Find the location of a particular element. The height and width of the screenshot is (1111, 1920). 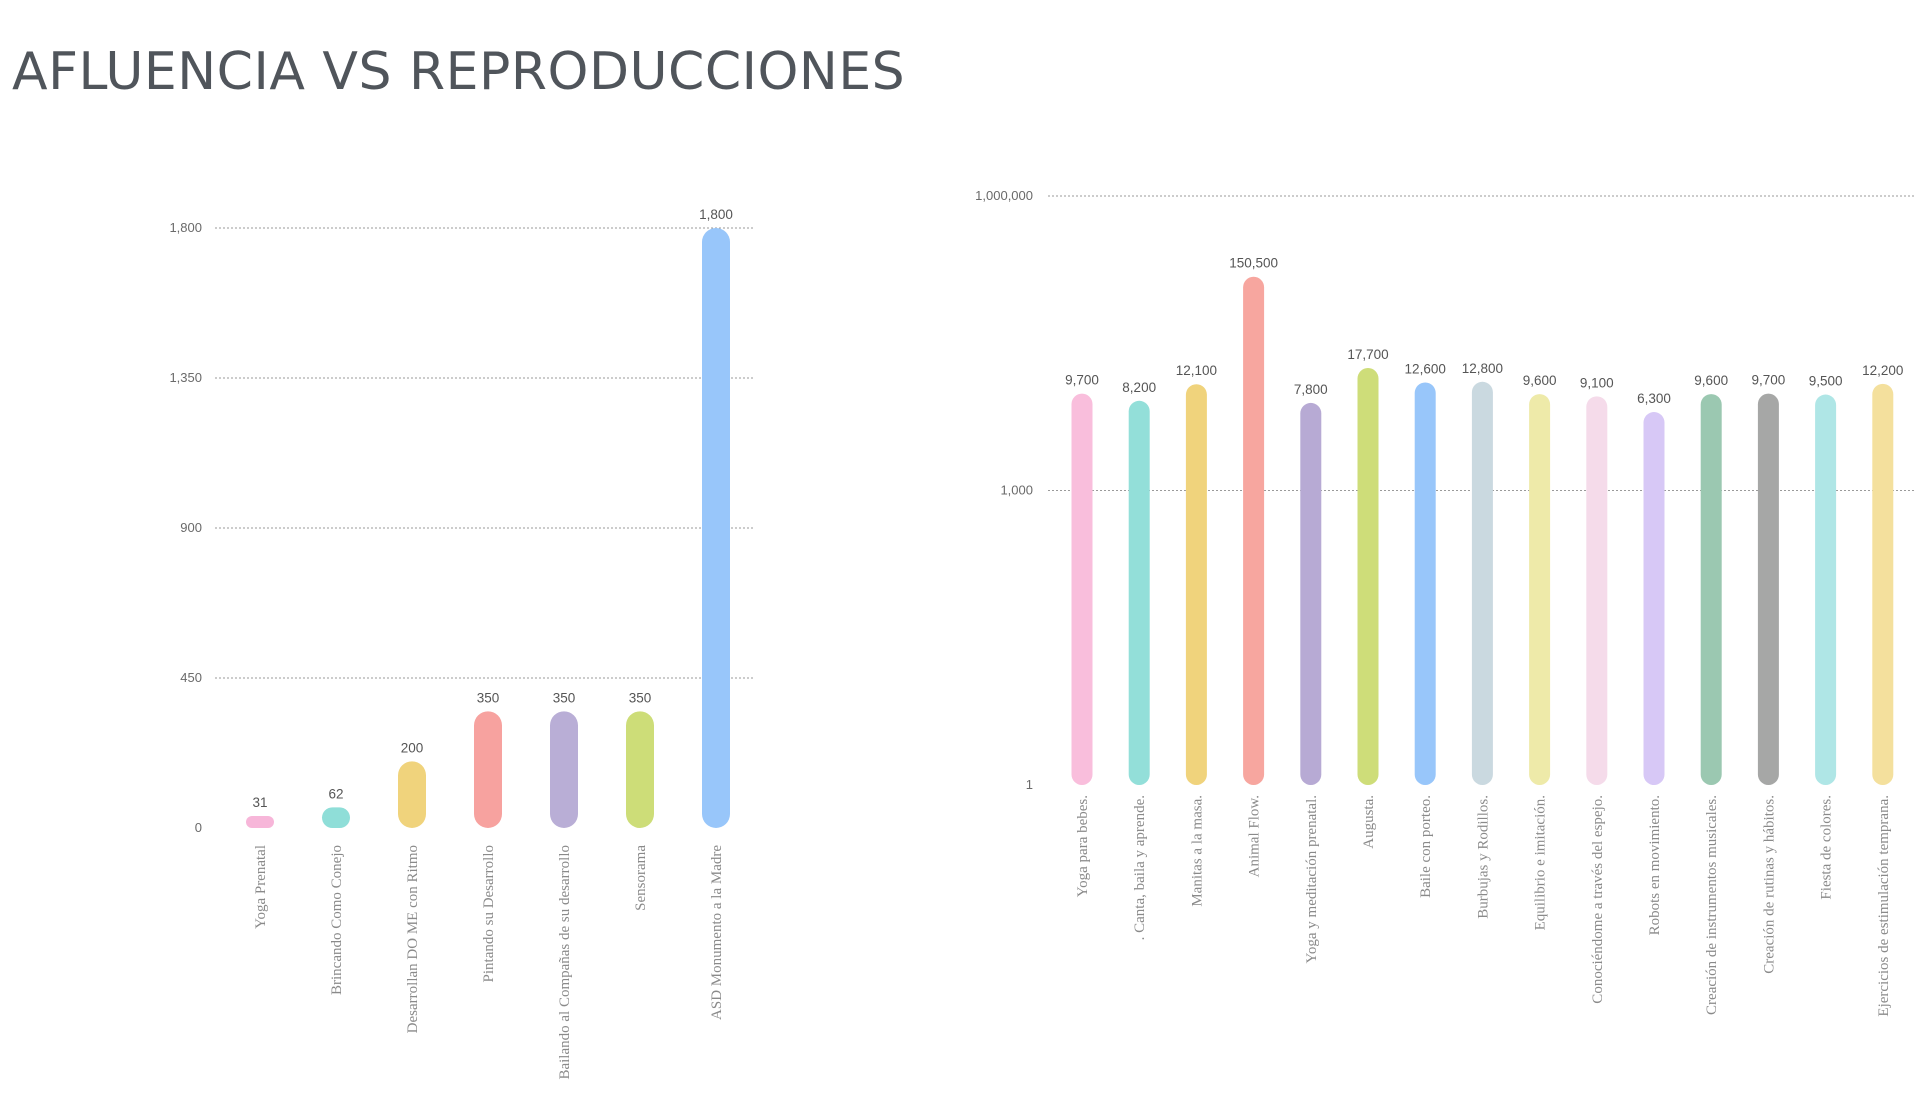

data-label: 200 is located at coordinates (412, 747).